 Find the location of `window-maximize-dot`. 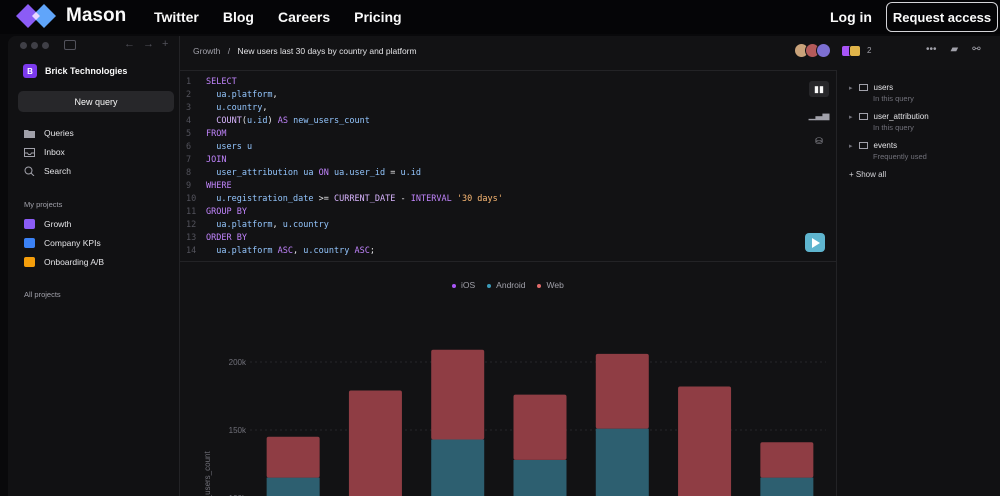

window-maximize-dot is located at coordinates (45, 45).